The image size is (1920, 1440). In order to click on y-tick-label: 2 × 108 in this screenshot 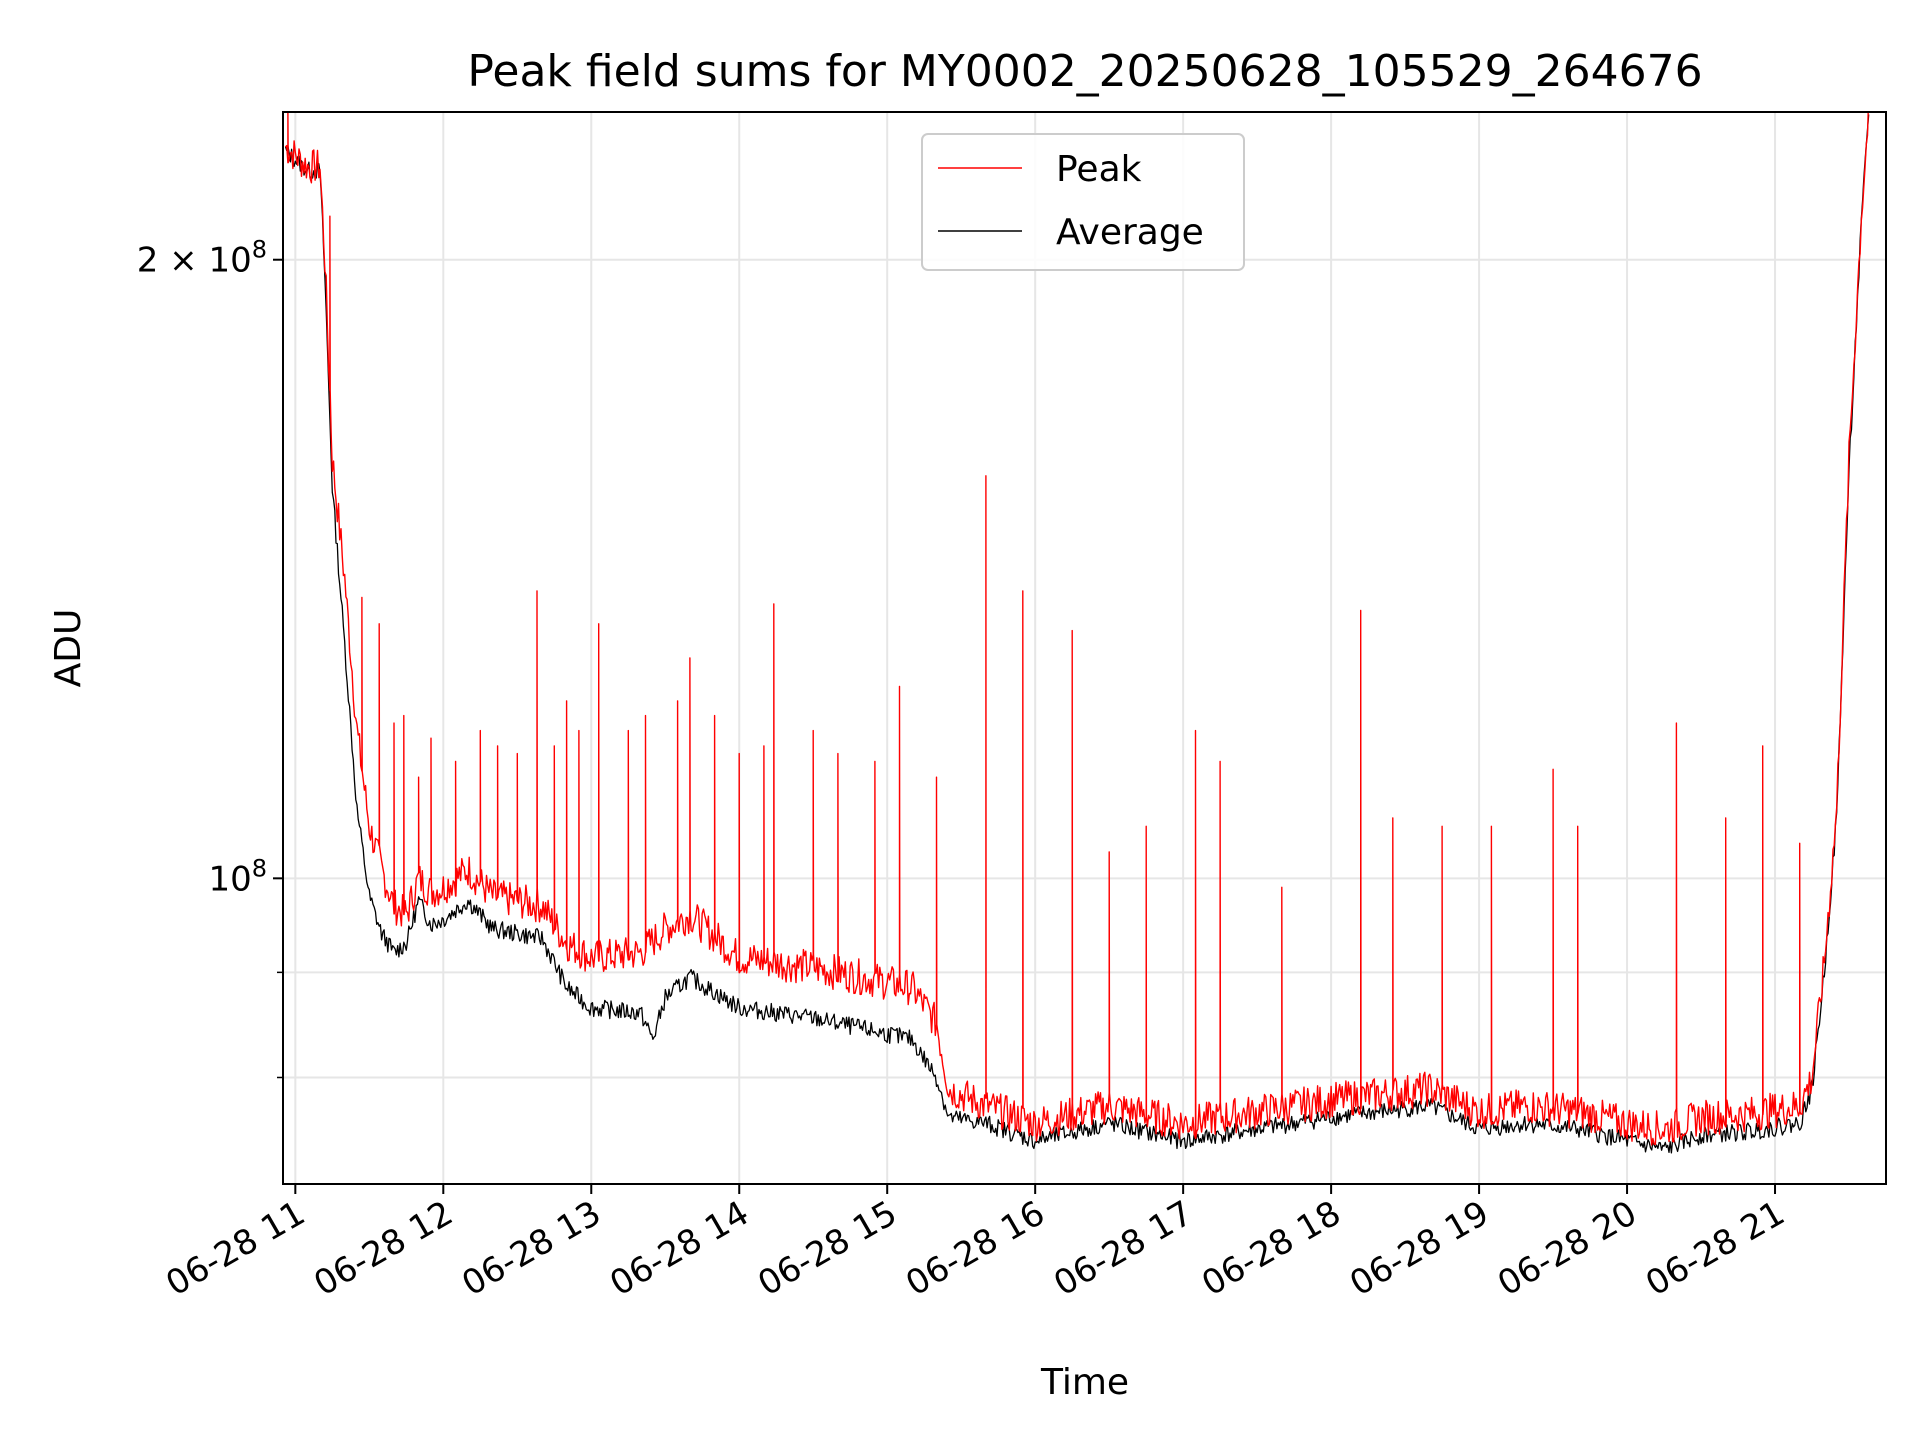, I will do `click(202, 258)`.